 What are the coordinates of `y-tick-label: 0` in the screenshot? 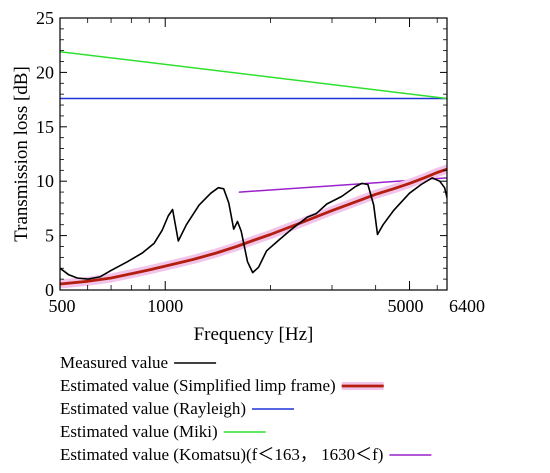 It's located at (49, 290).